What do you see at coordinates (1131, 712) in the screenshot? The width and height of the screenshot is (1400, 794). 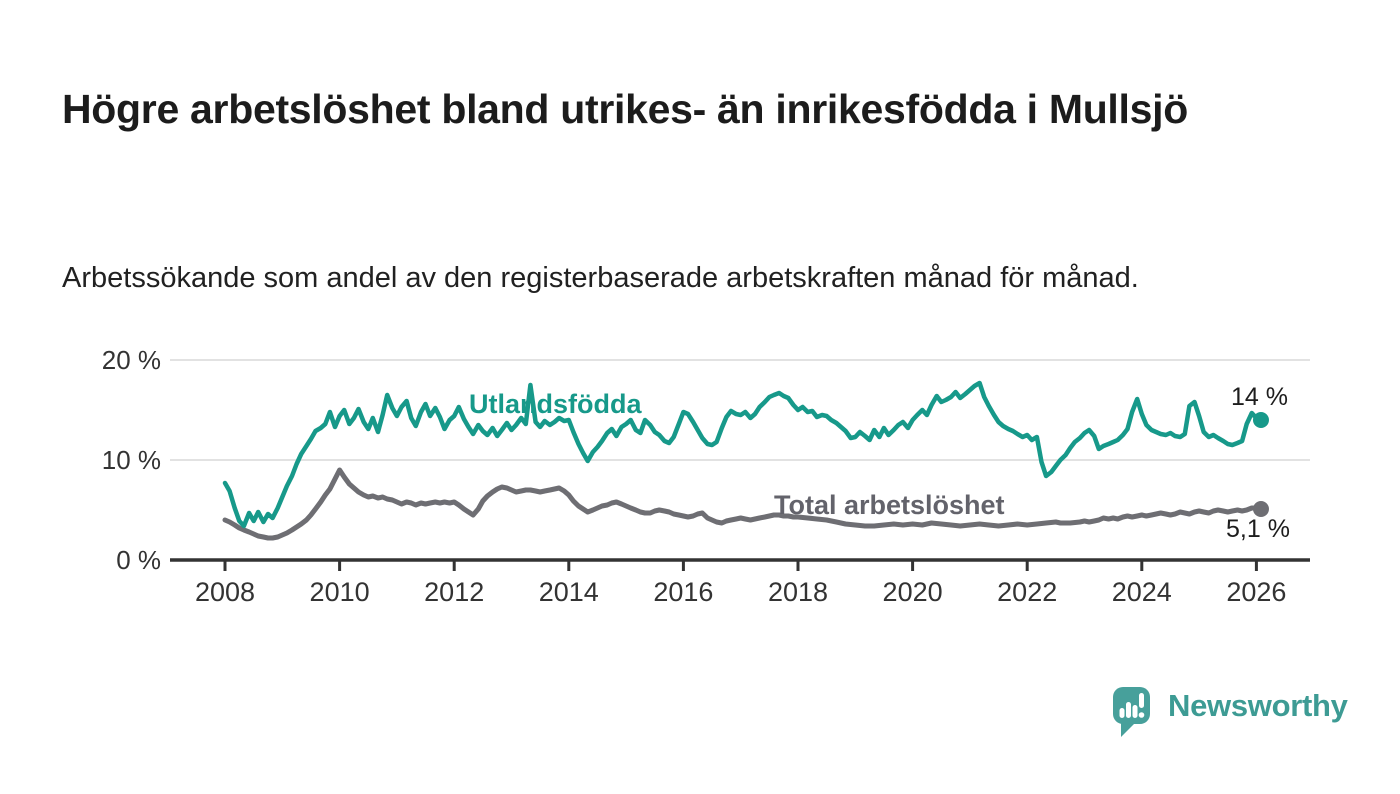 I see `logo-bar-chart-bubble-icon` at bounding box center [1131, 712].